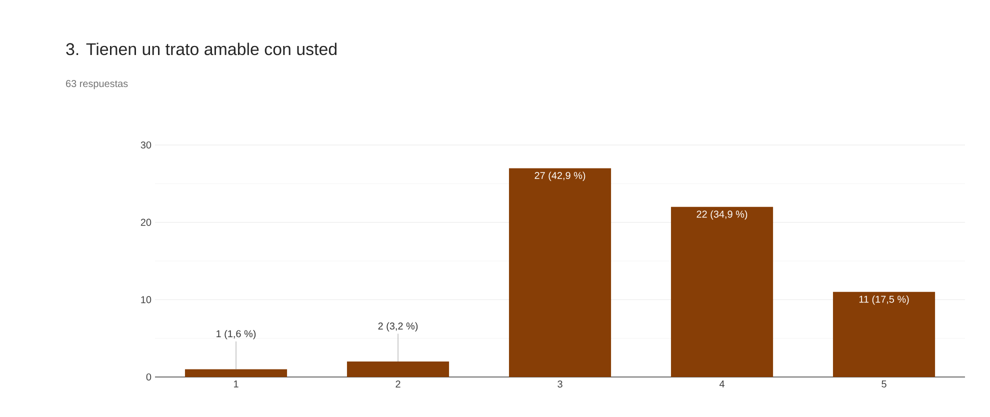 The width and height of the screenshot is (990, 417). Describe the element at coordinates (236, 384) in the screenshot. I see `x-tick-label: 1` at that location.